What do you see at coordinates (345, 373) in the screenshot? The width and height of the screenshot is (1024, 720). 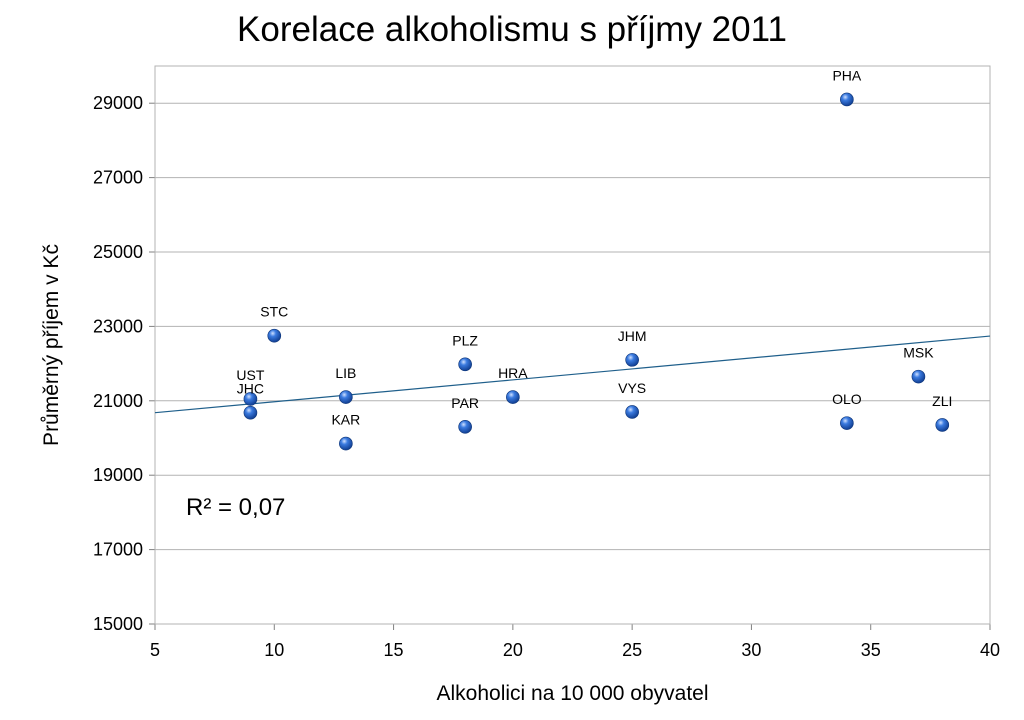 I see `point-label-lib: LIB` at bounding box center [345, 373].